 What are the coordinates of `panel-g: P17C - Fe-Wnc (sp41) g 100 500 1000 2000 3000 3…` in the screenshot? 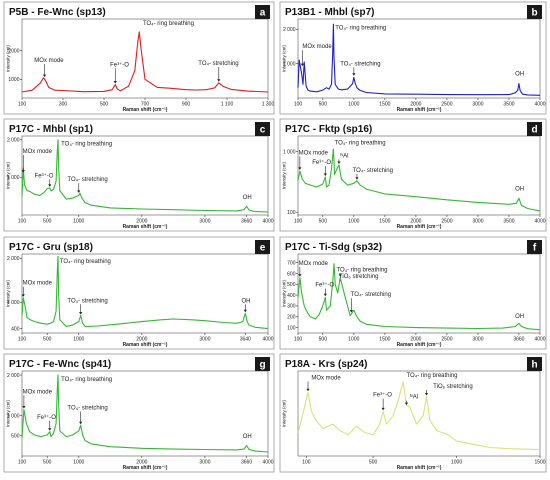 It's located at (139, 413).